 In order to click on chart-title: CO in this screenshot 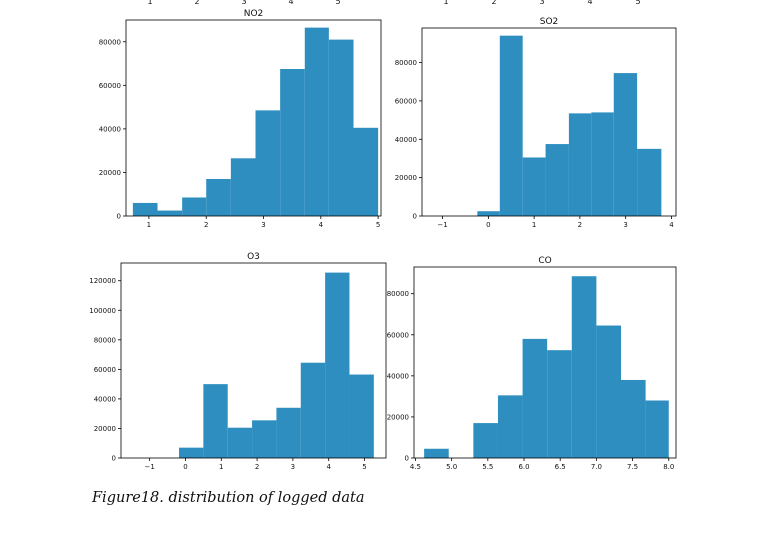, I will do `click(544, 261)`.